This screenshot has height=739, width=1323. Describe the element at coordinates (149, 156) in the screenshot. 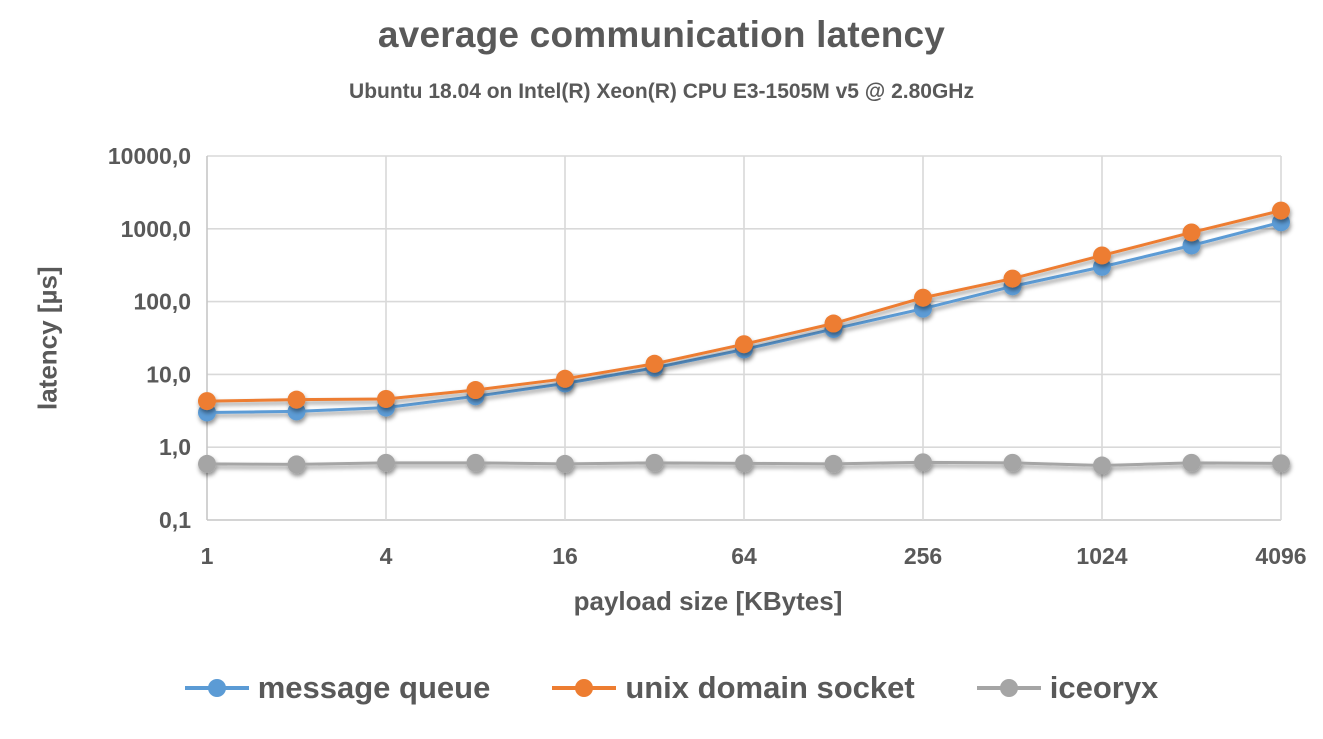

I see `y-tick-label: 10000,0` at that location.